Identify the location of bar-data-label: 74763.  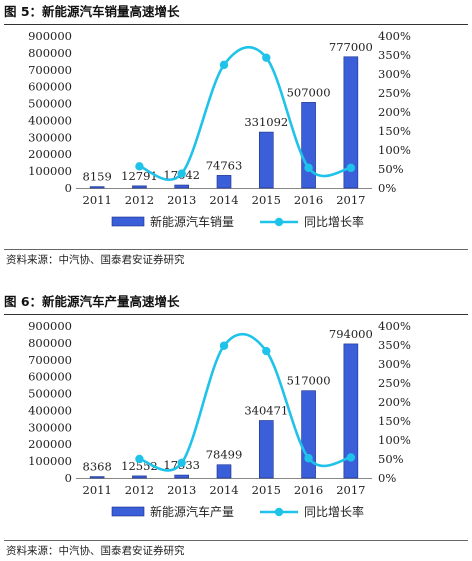
(224, 165).